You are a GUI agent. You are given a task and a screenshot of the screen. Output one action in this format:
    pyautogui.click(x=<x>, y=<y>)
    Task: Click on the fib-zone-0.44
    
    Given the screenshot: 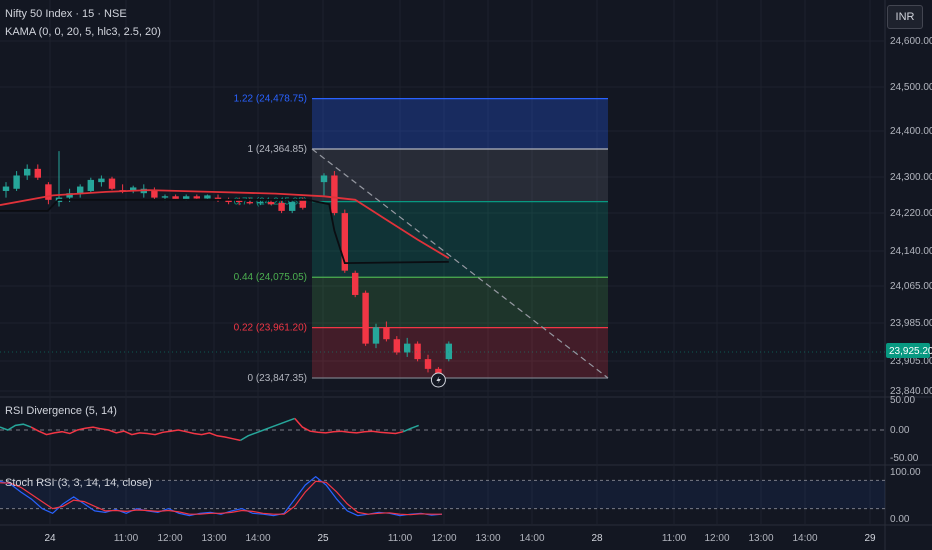 What is the action you would take?
    pyautogui.click(x=460, y=302)
    